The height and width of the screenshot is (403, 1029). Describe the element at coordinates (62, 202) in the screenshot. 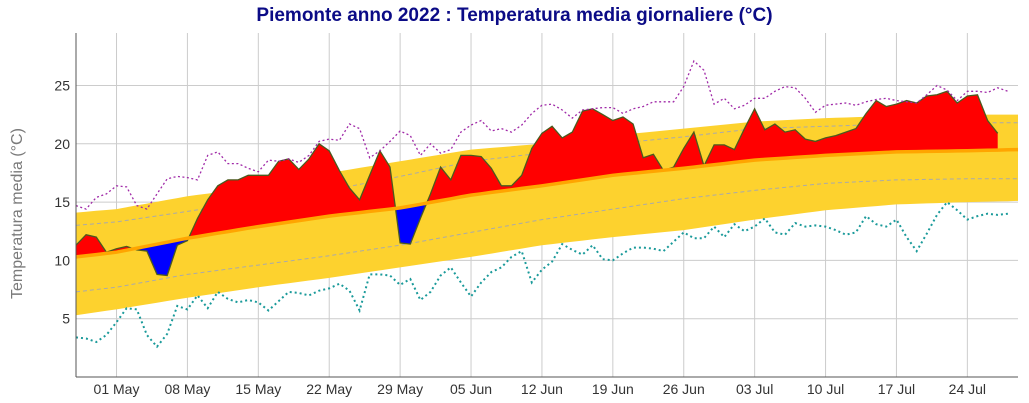

I see `y-tick-label: 15` at that location.